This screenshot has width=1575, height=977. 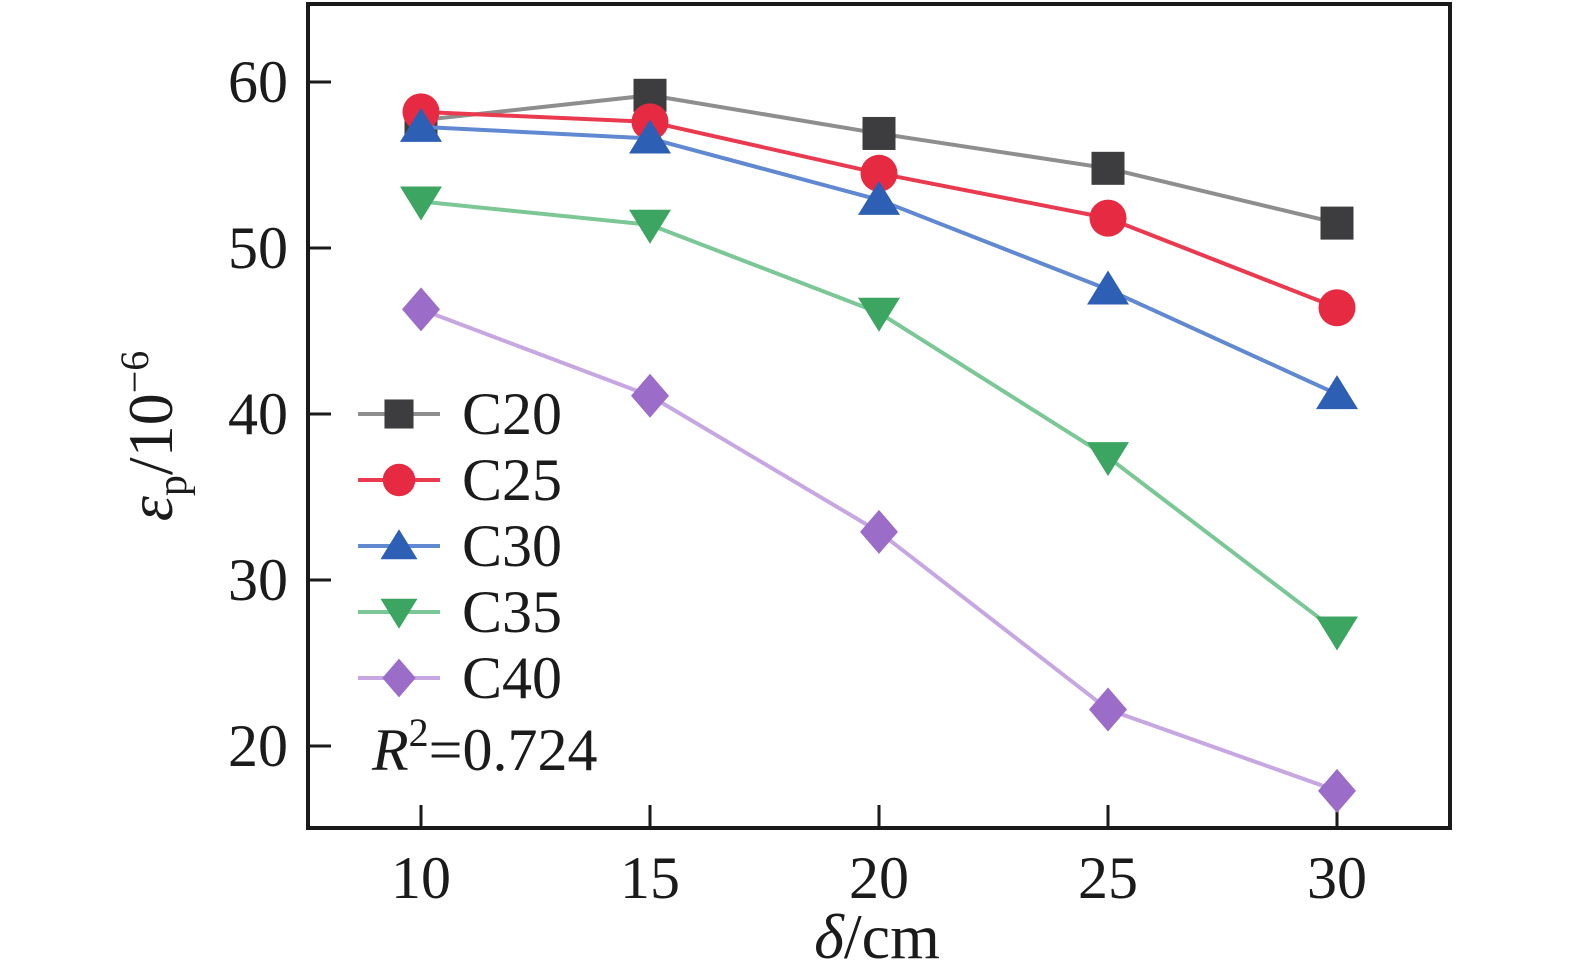 I want to click on x-tick-label: 30, so click(x=1337, y=878).